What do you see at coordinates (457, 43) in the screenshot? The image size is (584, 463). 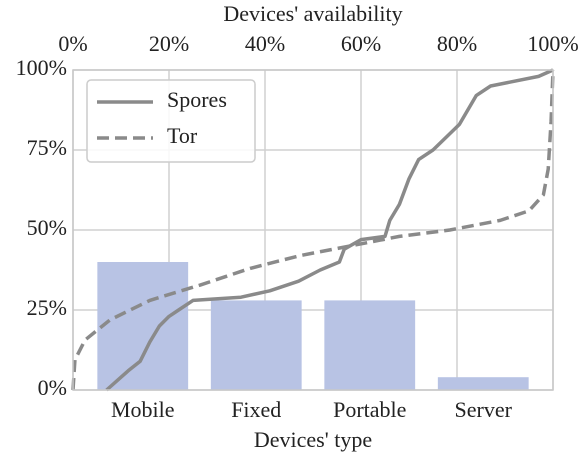 I see `top-tick-label: 80%` at bounding box center [457, 43].